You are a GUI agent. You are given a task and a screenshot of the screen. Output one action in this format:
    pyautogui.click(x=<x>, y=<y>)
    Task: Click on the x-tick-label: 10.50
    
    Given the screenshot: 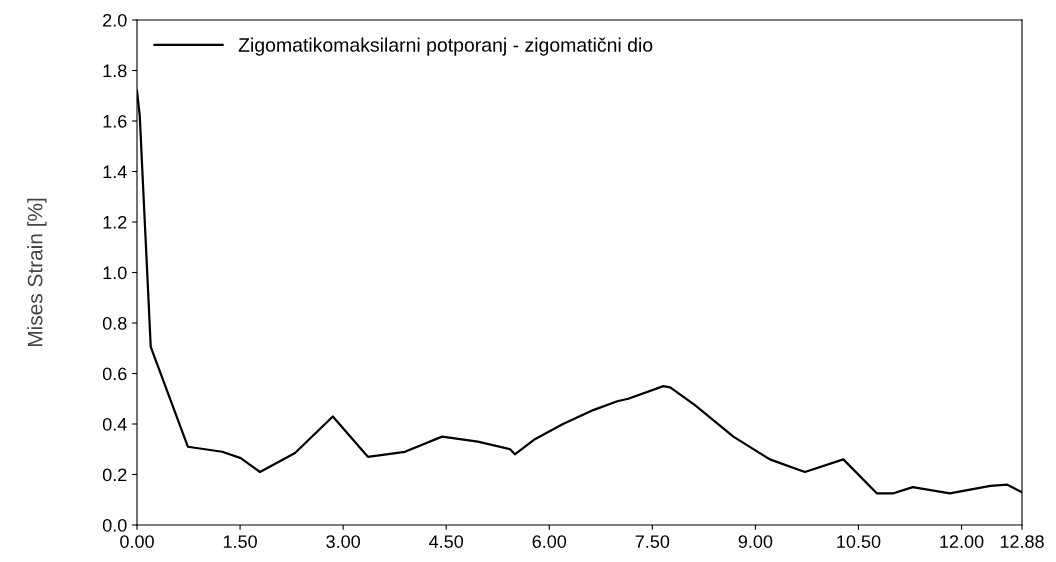 What is the action you would take?
    pyautogui.click(x=859, y=541)
    